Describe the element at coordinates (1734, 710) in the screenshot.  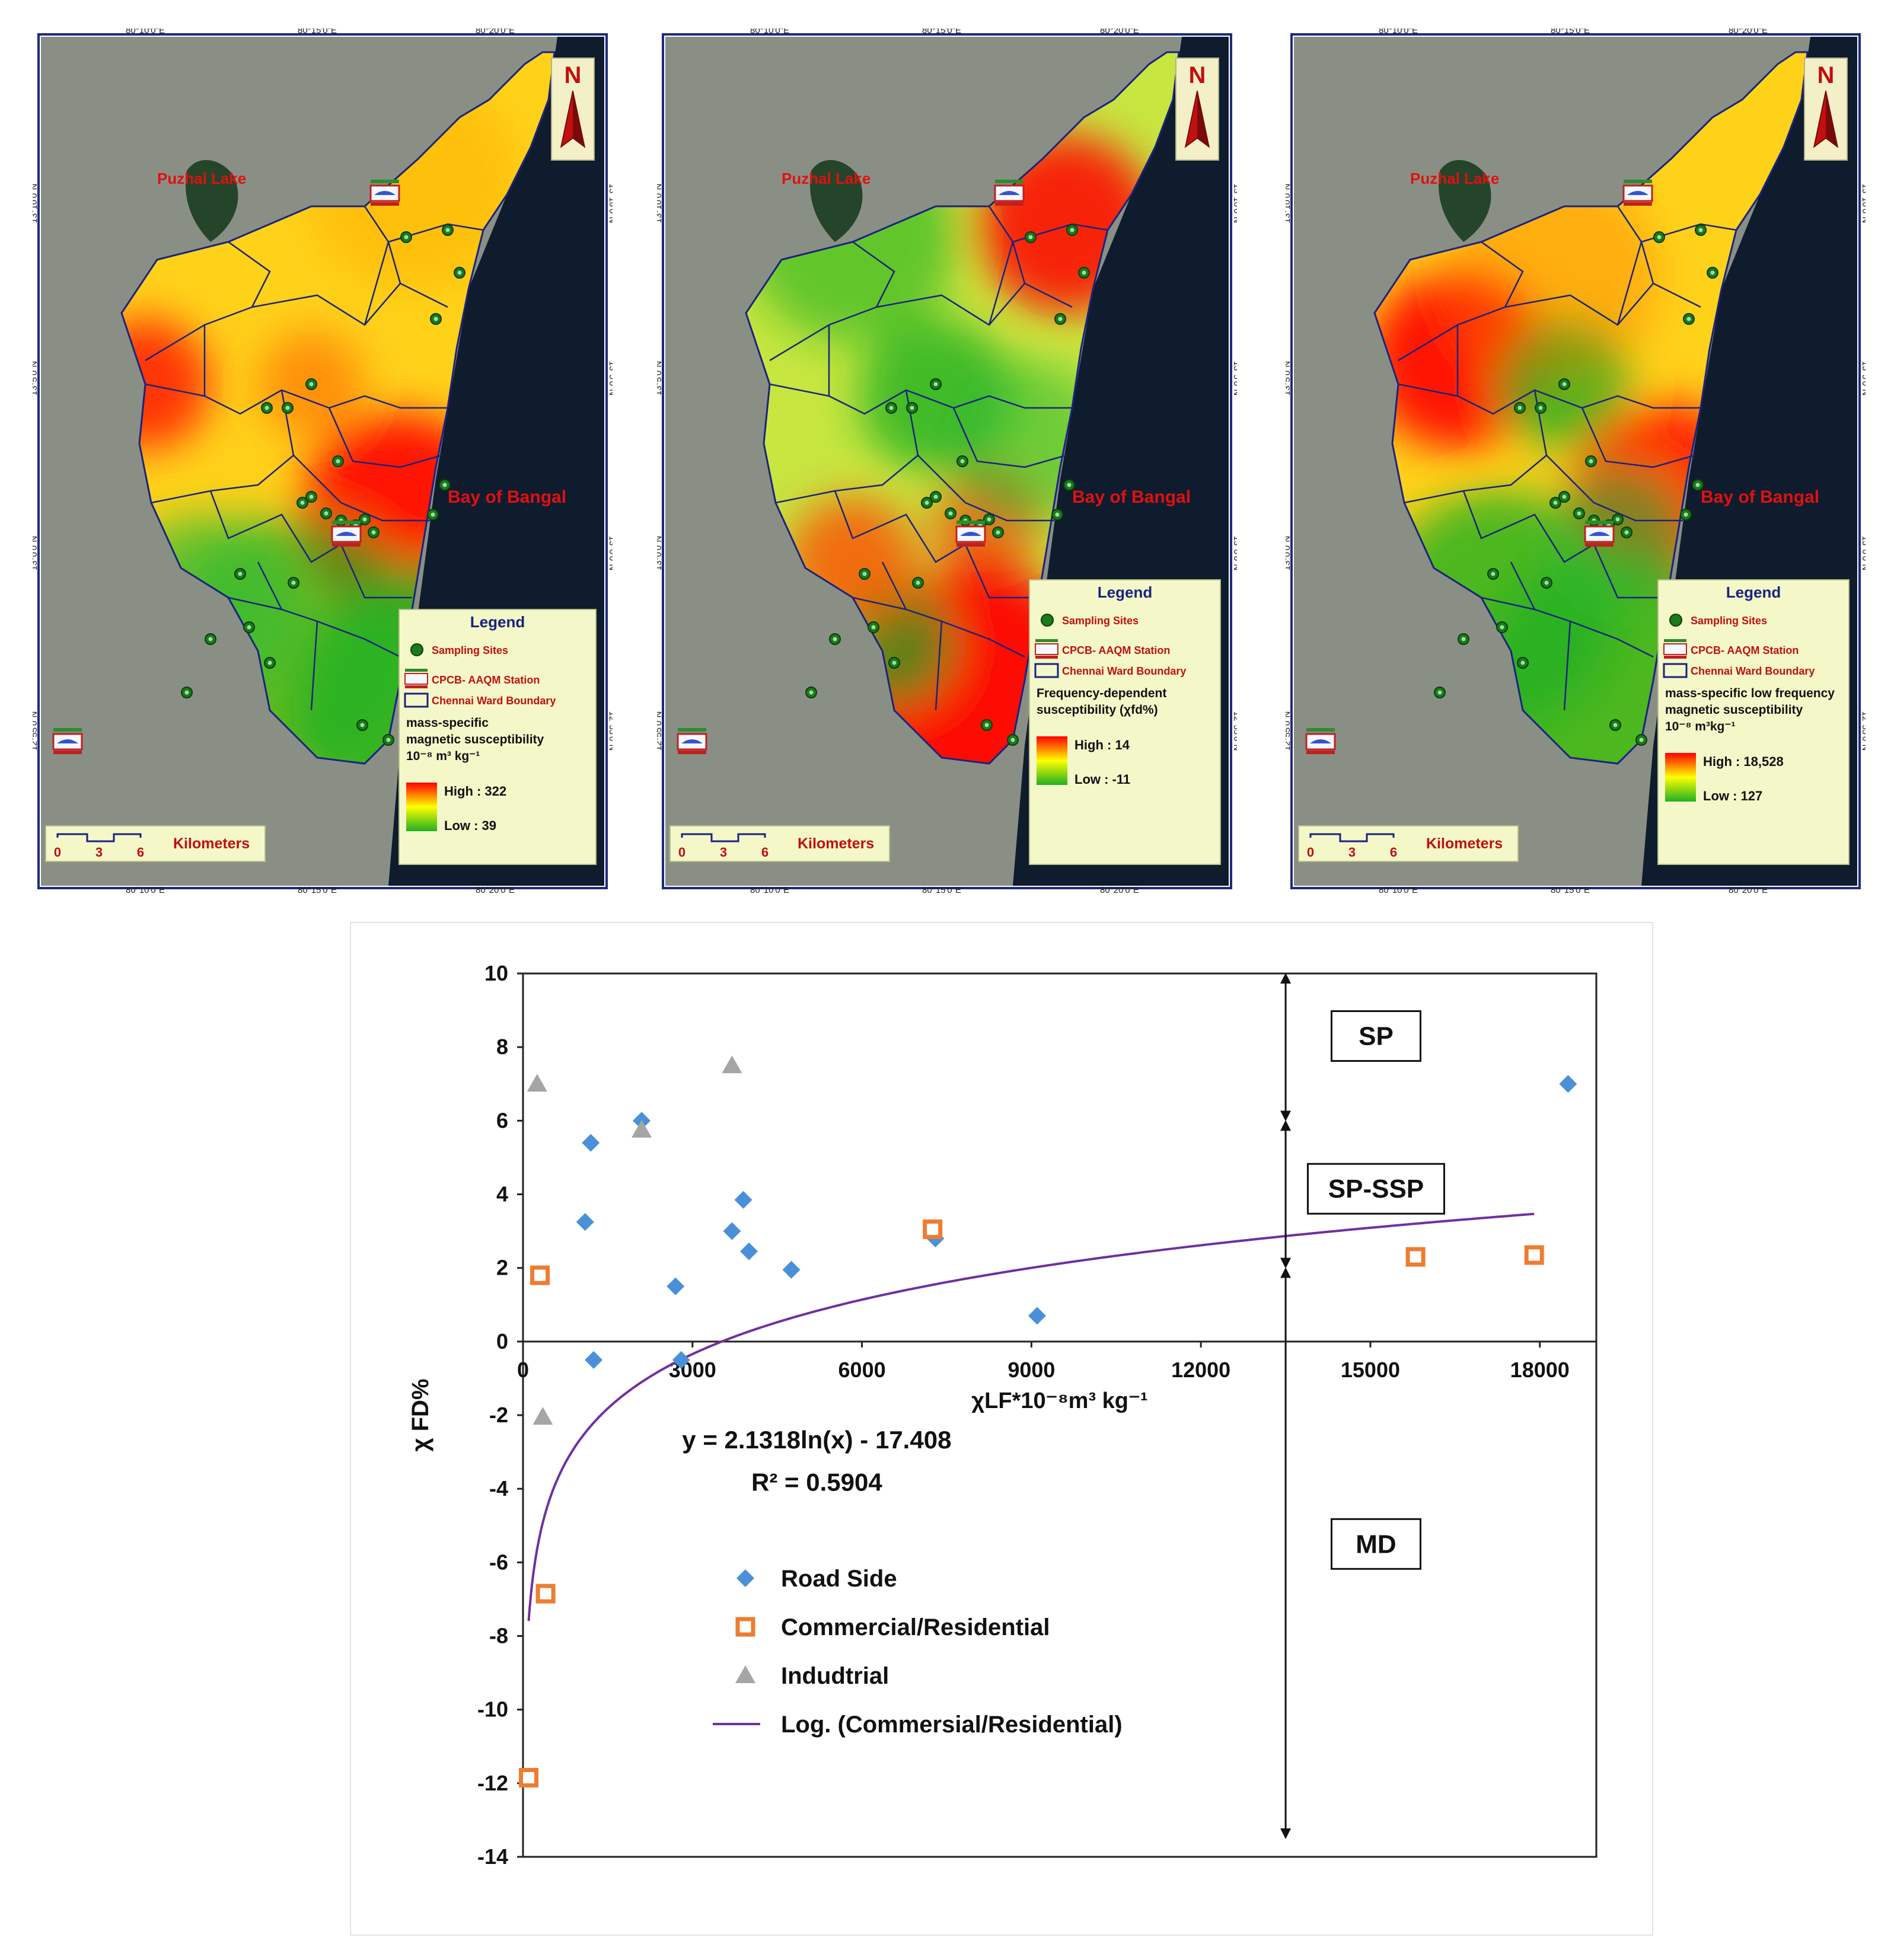
I see `legend-variable-line: magnetic susceptibility` at that location.